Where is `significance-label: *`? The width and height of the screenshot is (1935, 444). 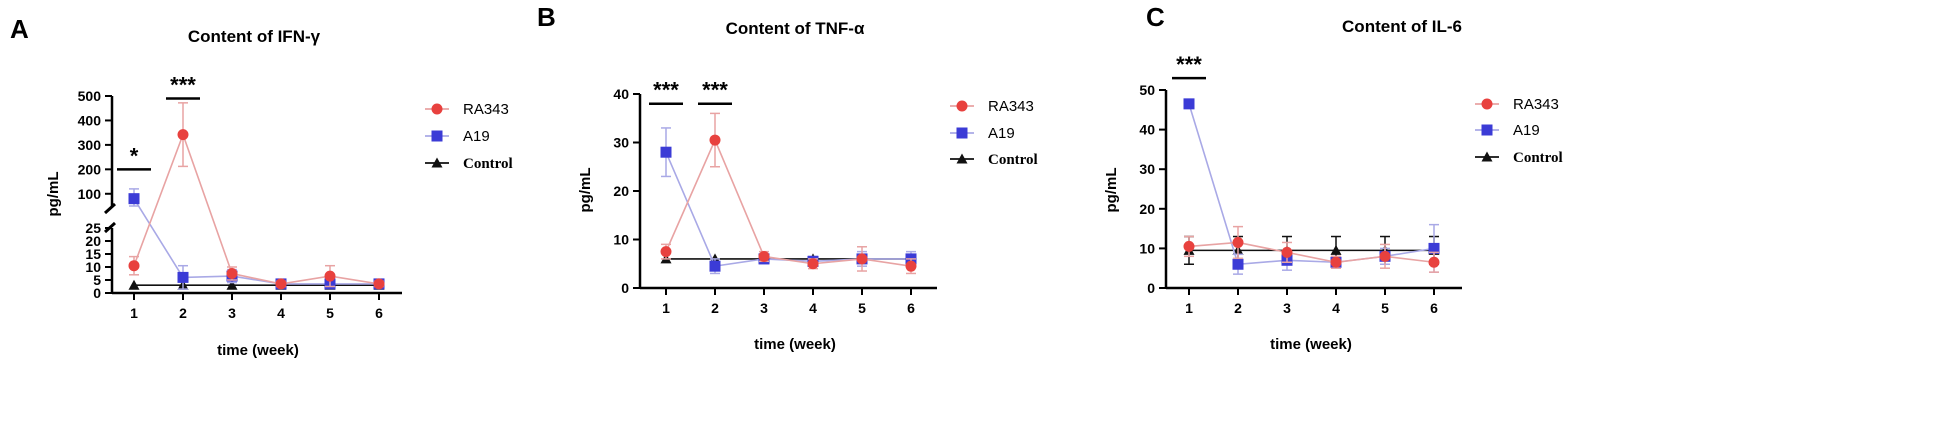
significance-label: * is located at coordinates (134, 155).